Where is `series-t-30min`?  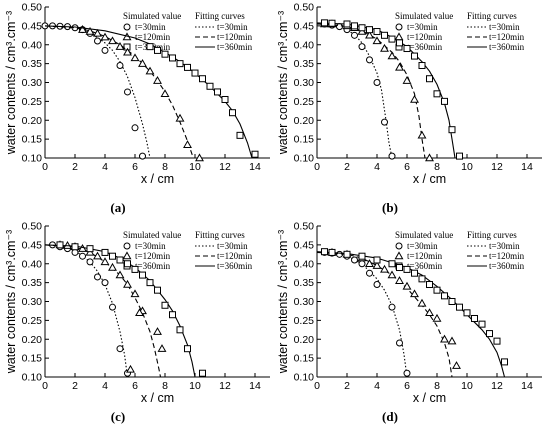 series-t-30min is located at coordinates (96, 91).